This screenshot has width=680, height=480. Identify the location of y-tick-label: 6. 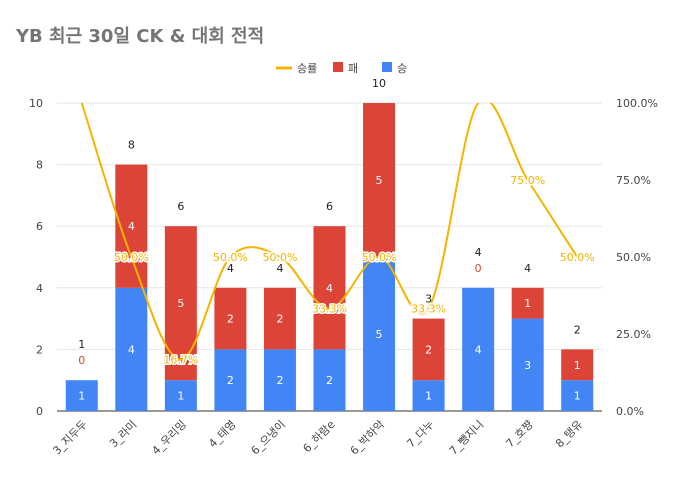
(39, 226).